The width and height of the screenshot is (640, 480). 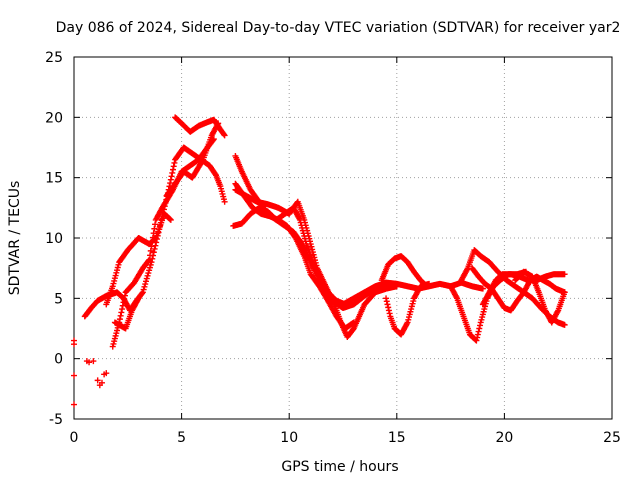 I want to click on series-arc-e, so click(x=200, y=126).